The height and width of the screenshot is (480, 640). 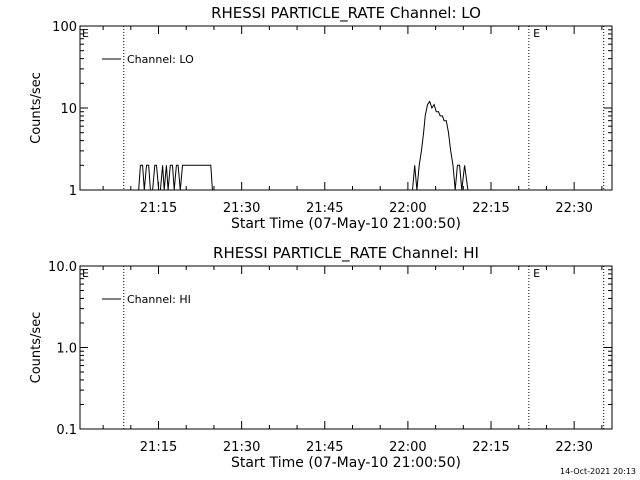 I want to click on y-tick-label: 100, so click(x=64, y=27).